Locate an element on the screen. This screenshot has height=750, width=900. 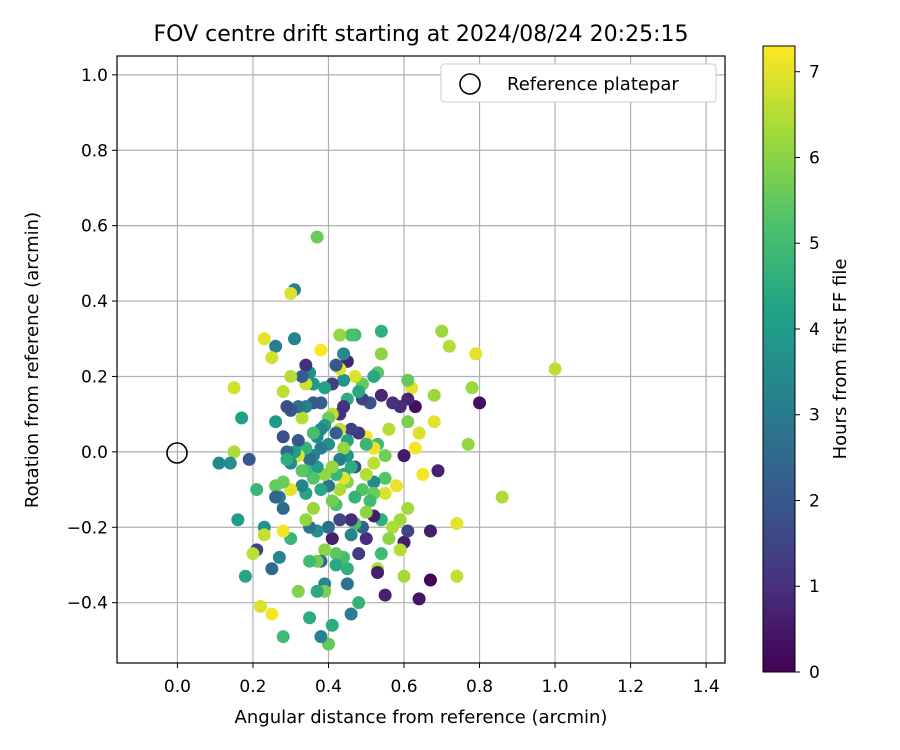
x-tick-label: 1.2 is located at coordinates (630, 687).